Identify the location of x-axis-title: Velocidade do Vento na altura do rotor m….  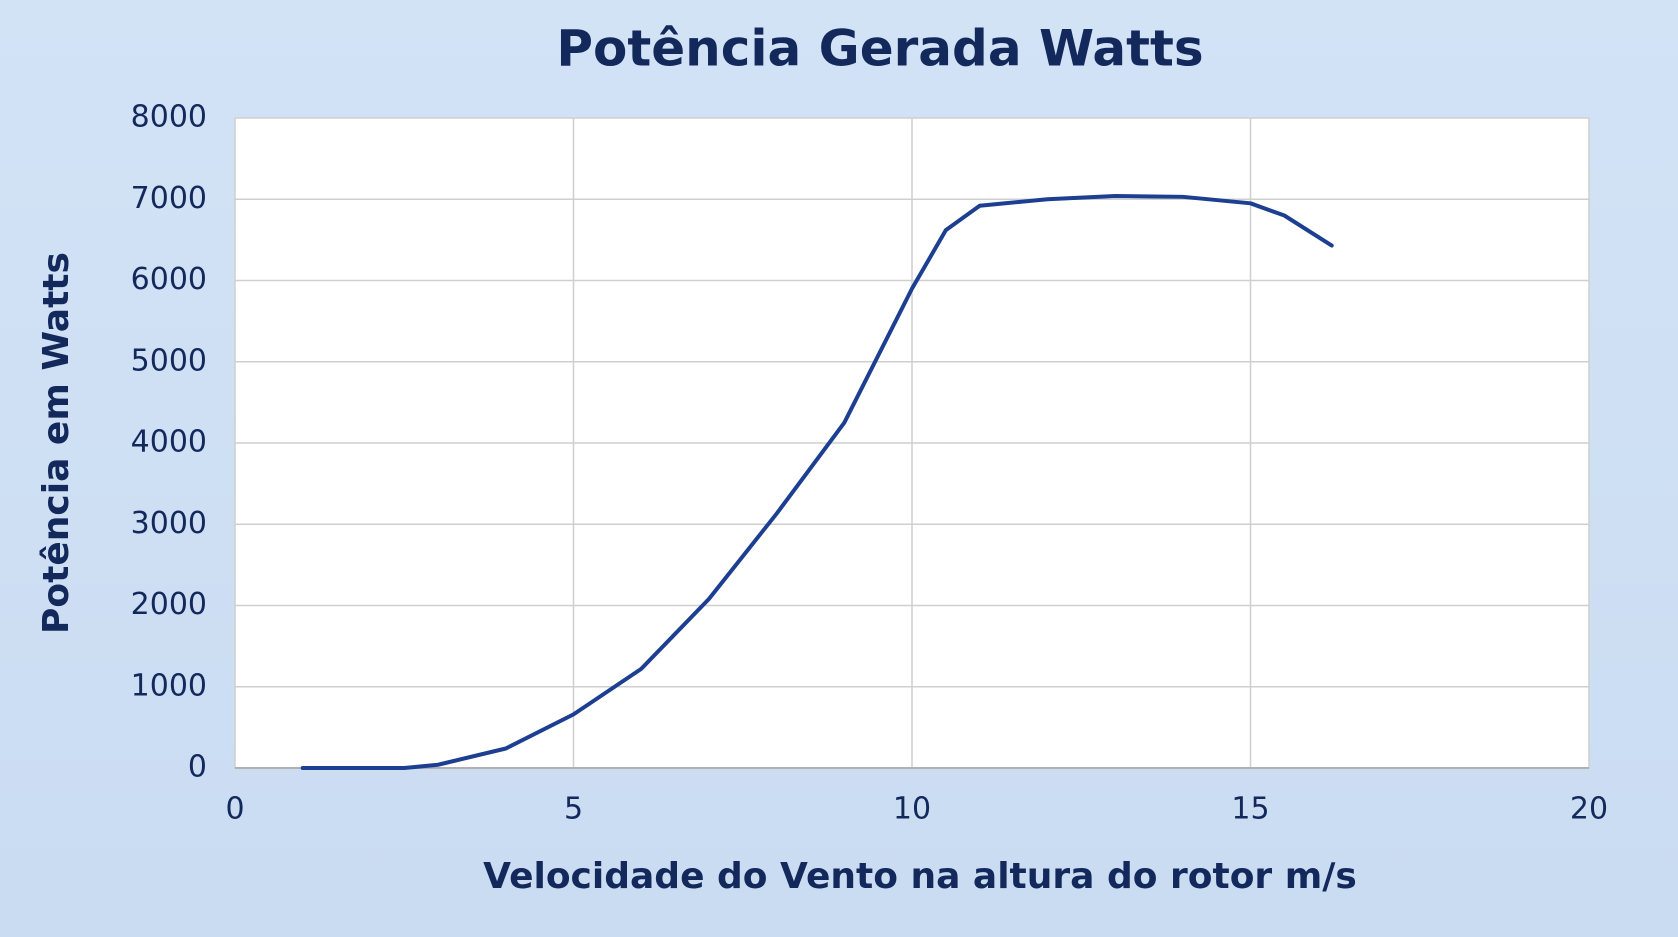
(920, 876).